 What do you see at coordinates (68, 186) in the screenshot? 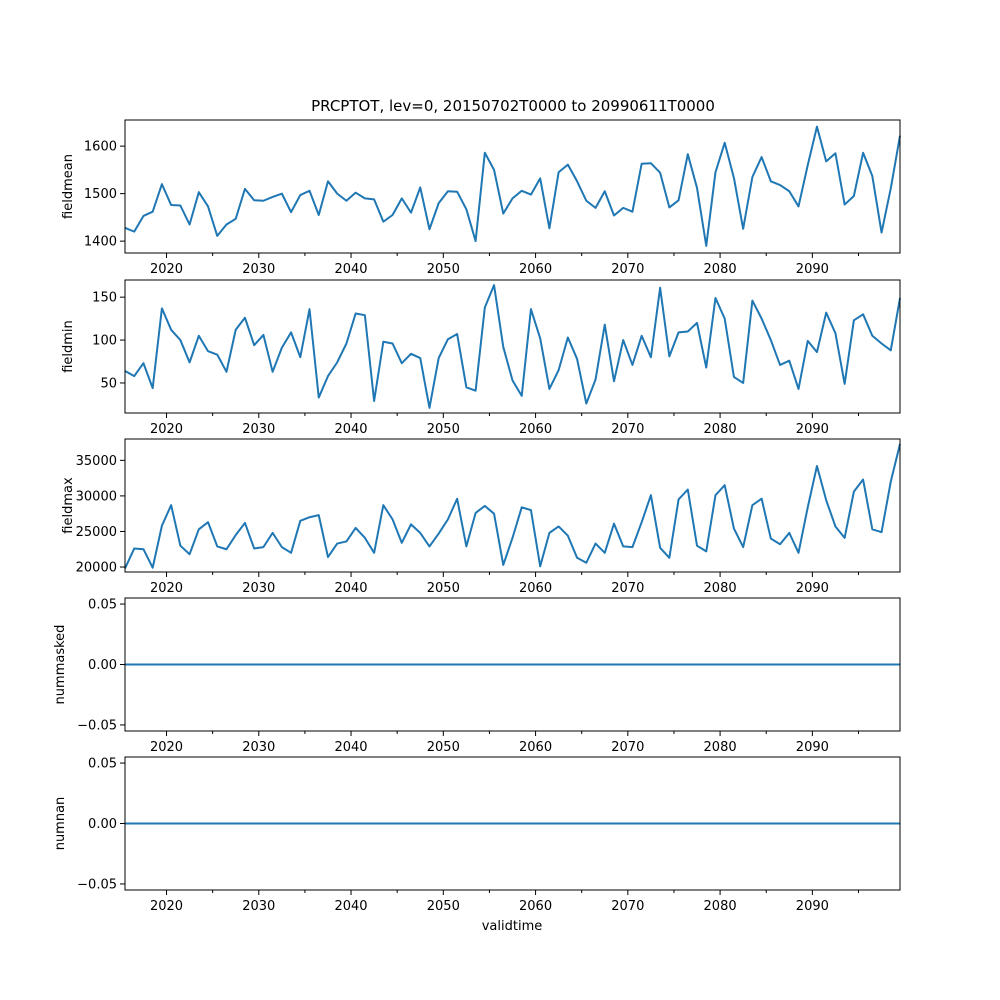
I see `y-axis-label: fieldmean` at bounding box center [68, 186].